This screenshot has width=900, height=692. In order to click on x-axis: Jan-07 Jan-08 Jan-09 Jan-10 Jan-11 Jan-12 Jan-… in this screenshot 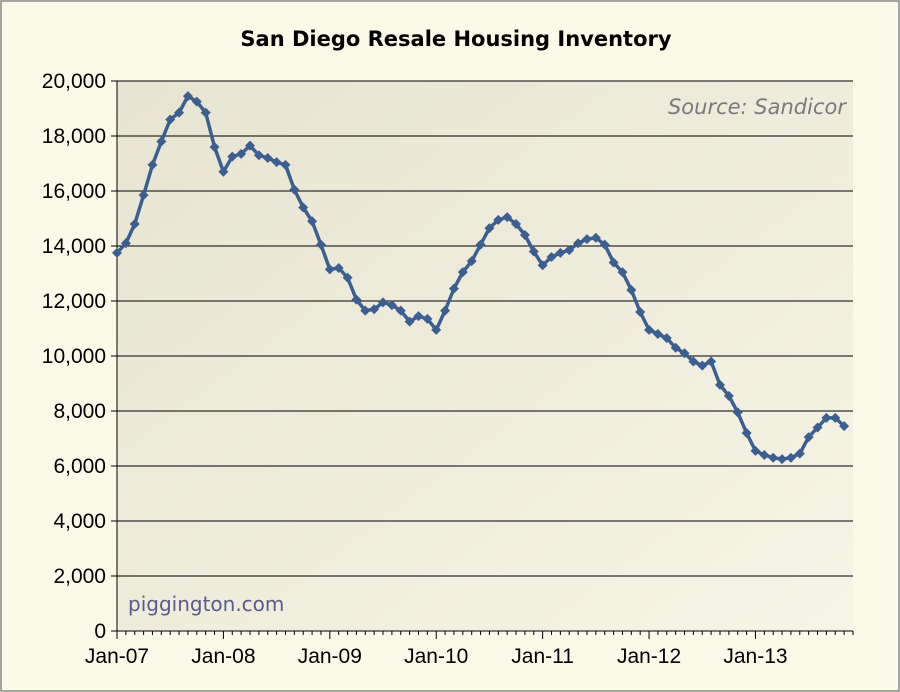, I will do `click(469, 649)`.